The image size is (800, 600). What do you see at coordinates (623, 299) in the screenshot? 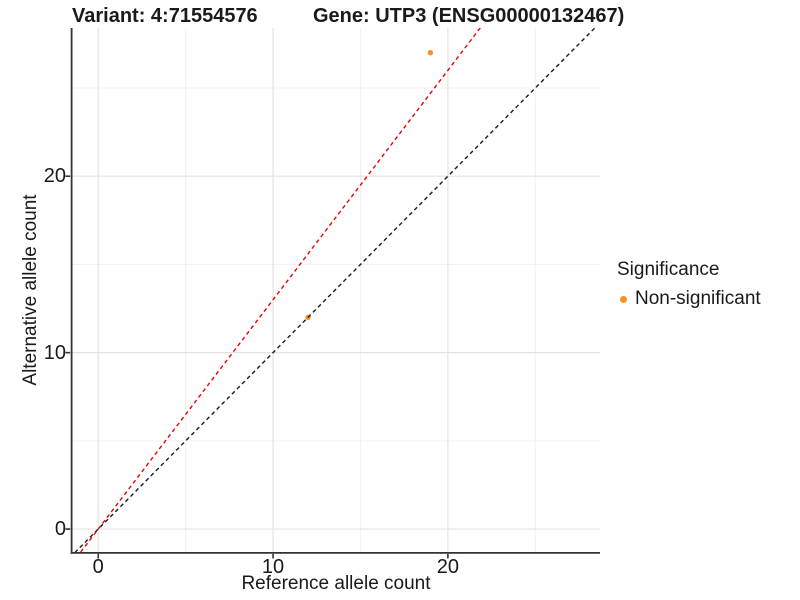
I see `point-marker-icon` at bounding box center [623, 299].